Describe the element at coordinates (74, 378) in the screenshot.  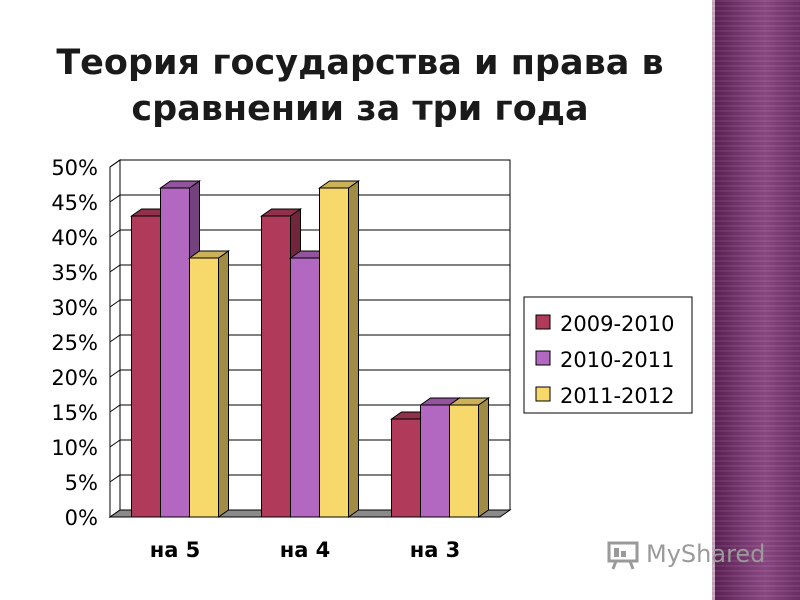
I see `y-tick-label: 20%` at that location.